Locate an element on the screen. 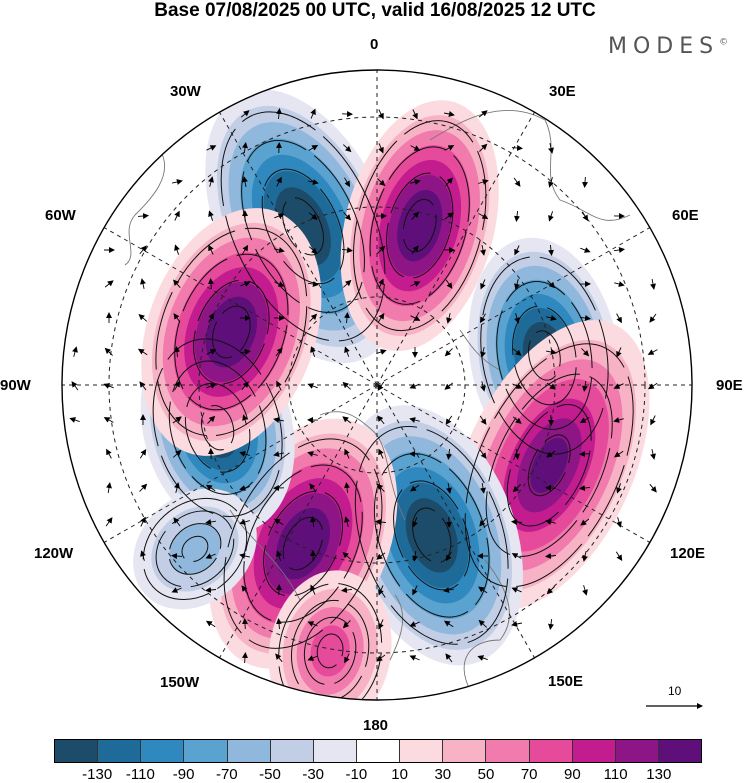 The width and height of the screenshot is (750, 783). colorbar is located at coordinates (378, 751).